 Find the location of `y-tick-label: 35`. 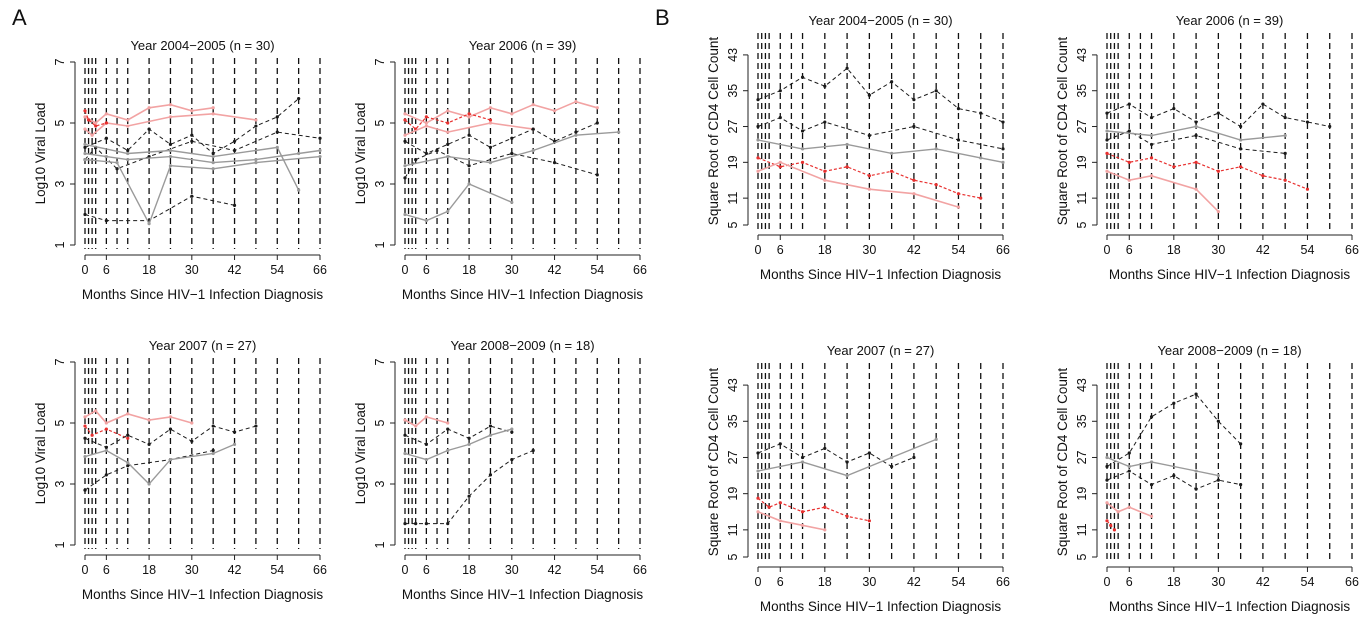

y-tick-label: 35 is located at coordinates (733, 91).